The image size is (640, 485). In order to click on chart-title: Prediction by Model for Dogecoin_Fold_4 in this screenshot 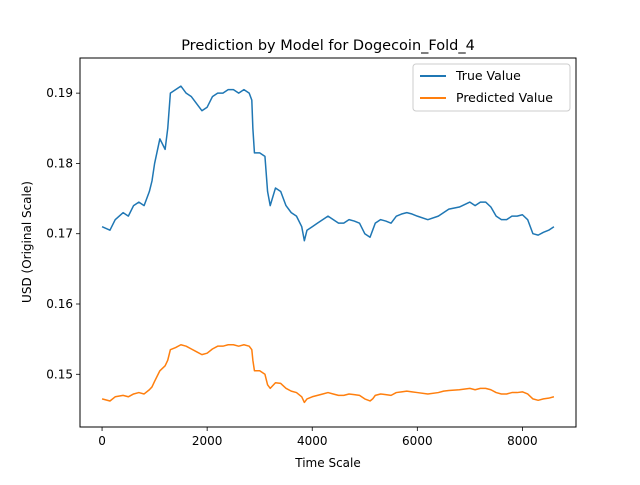, I will do `click(328, 46)`.